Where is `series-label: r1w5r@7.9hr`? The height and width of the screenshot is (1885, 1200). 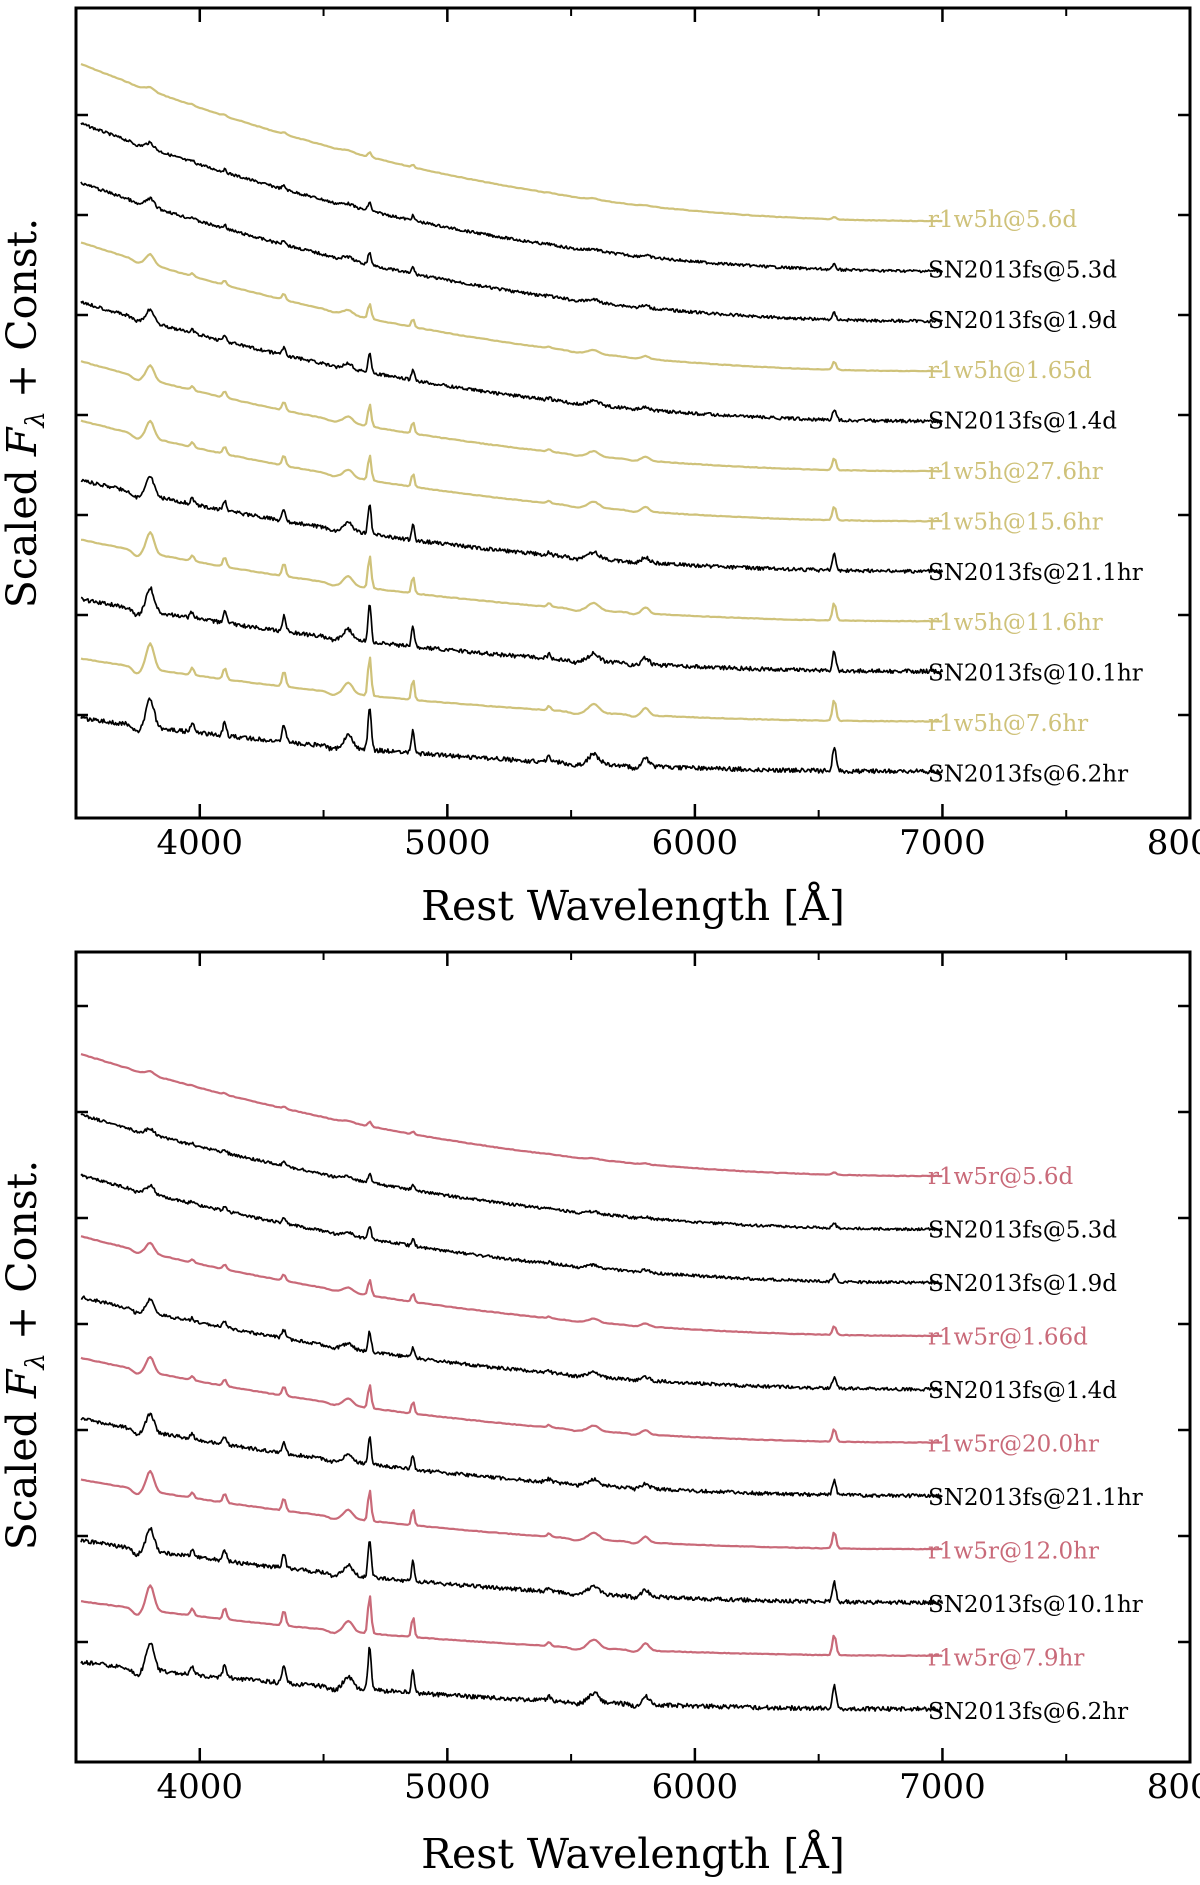 series-label: r1w5r@7.9hr is located at coordinates (1006, 1659).